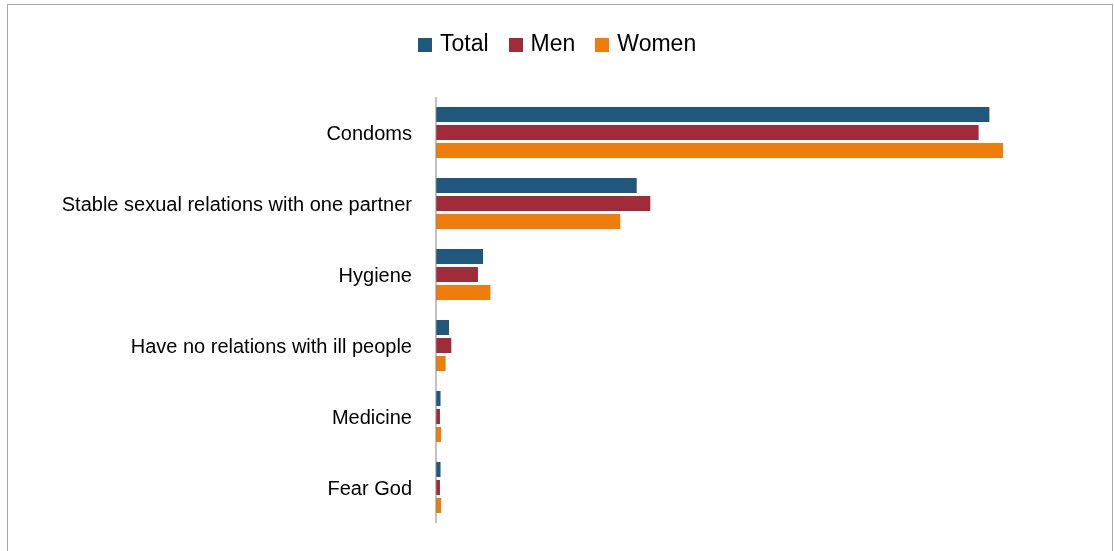 The image size is (1114, 551). What do you see at coordinates (271, 345) in the screenshot?
I see `y-tick-label: Have no relations with ill people` at bounding box center [271, 345].